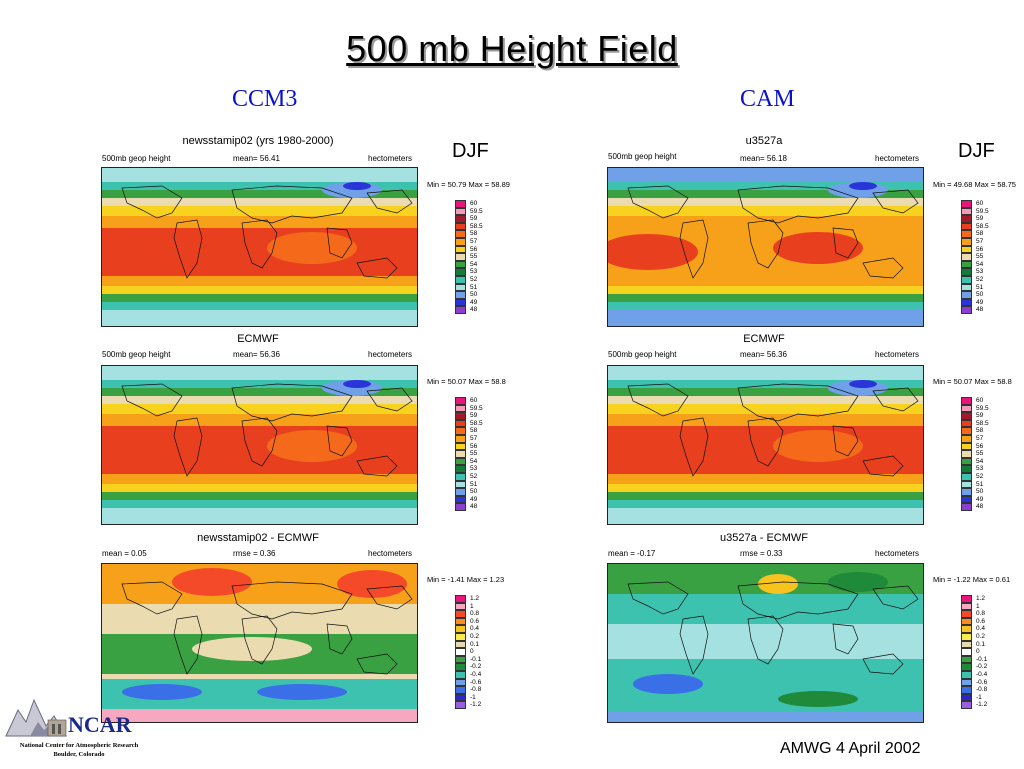 The height and width of the screenshot is (769, 1024). Describe the element at coordinates (980, 438) in the screenshot. I see `legend-label: 57` at that location.